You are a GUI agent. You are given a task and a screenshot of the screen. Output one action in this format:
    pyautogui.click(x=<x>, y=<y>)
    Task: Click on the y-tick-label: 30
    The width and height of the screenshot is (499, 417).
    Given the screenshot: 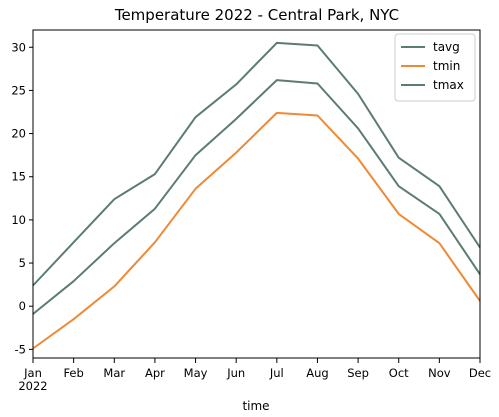 What is the action you would take?
    pyautogui.click(x=18, y=47)
    